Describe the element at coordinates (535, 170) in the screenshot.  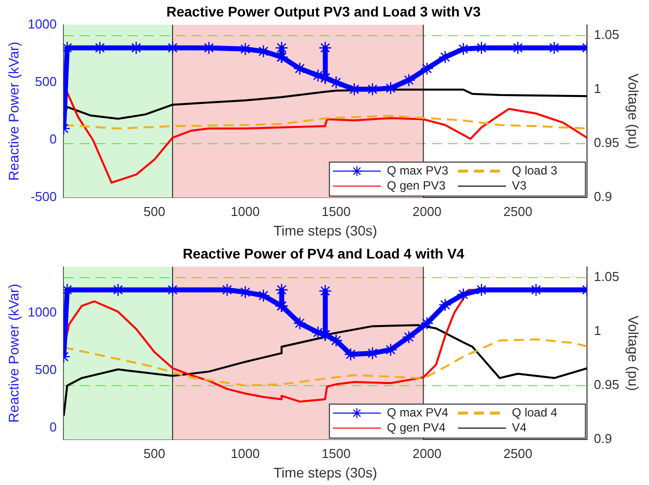
I see `legend-label: Q load 3` at that location.